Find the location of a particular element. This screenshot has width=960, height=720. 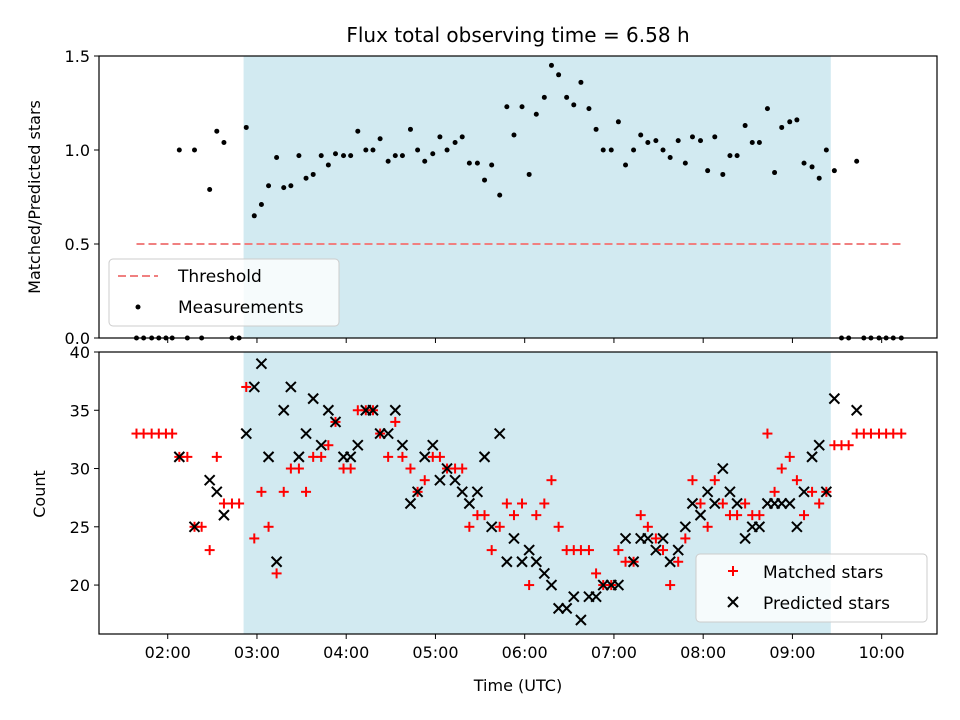

bottom-xtick-label: 03:00 is located at coordinates (257, 652).